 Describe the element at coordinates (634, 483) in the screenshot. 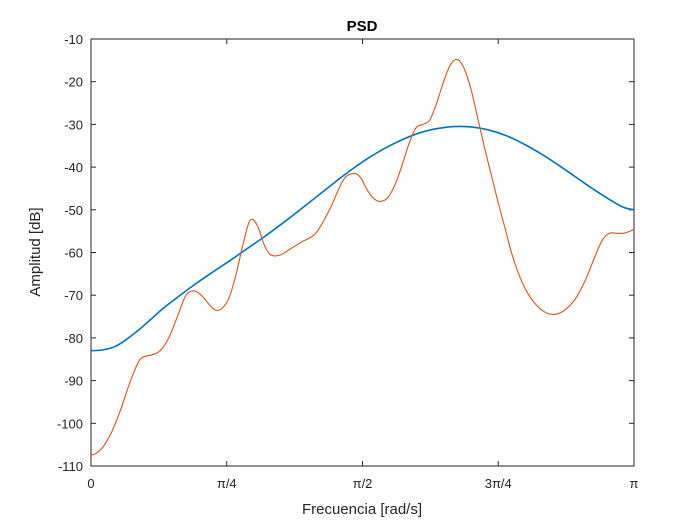

I see `x-tick-label: π` at that location.